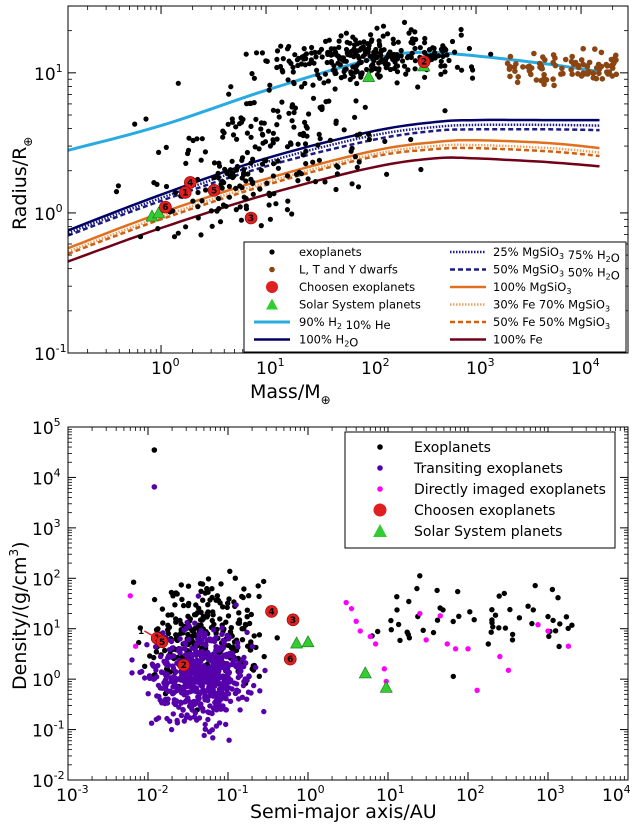 The height and width of the screenshot is (828, 642). Describe the element at coordinates (46, 427) in the screenshot. I see `y-tick-label: 10⁵` at that location.